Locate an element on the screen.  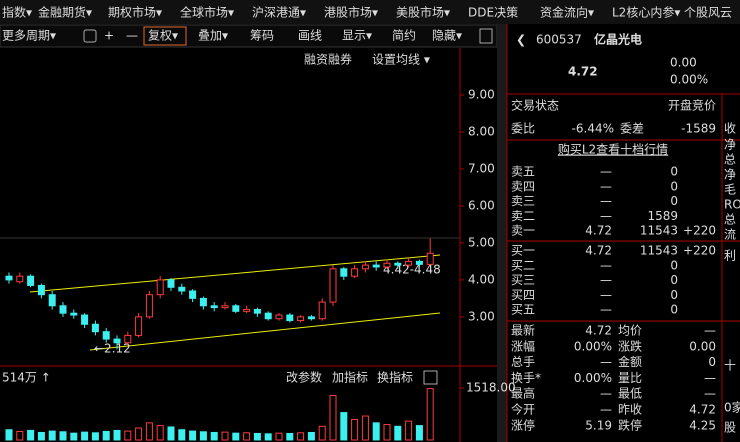
toolbar-button: 叠加▾ is located at coordinates (213, 36).